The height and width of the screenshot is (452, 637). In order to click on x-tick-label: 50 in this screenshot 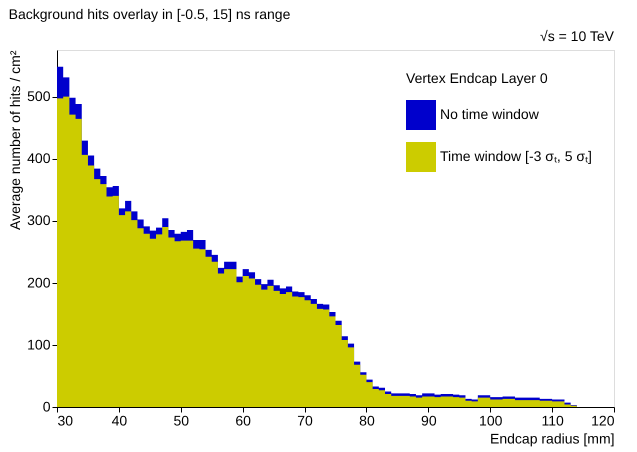, I will do `click(181, 420)`.